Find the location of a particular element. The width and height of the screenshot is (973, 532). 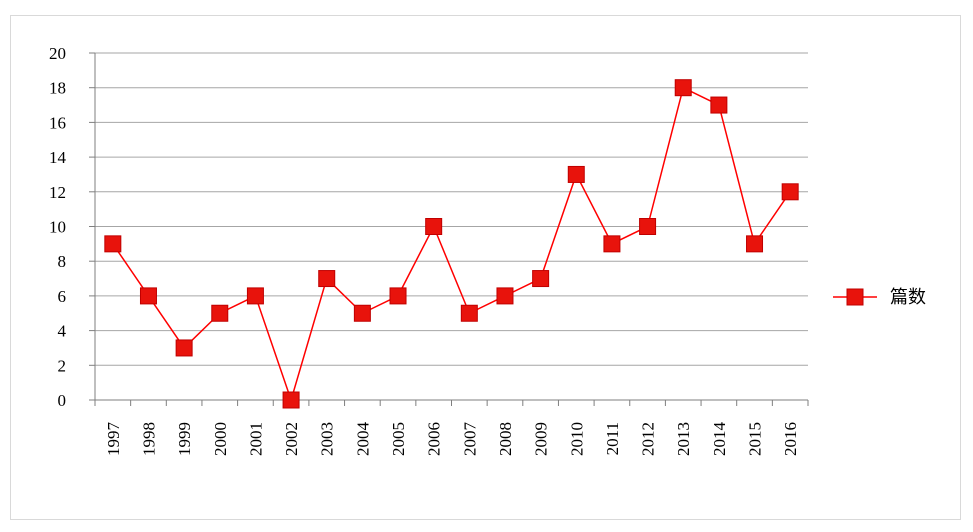

data-point-1998 is located at coordinates (148, 296).